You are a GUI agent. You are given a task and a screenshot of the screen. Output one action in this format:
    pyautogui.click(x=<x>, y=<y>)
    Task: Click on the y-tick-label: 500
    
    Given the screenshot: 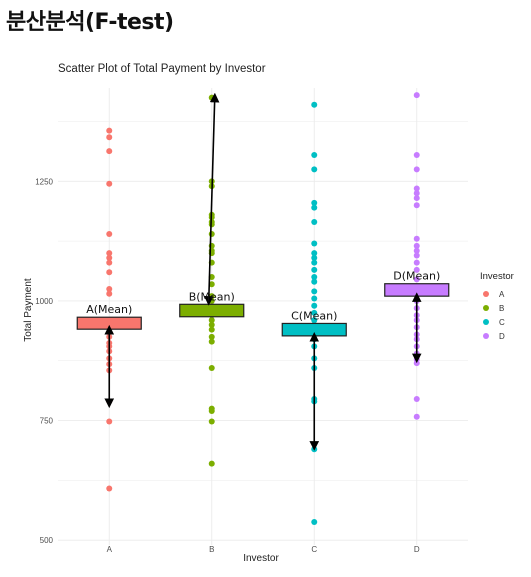 What is the action you would take?
    pyautogui.click(x=47, y=540)
    